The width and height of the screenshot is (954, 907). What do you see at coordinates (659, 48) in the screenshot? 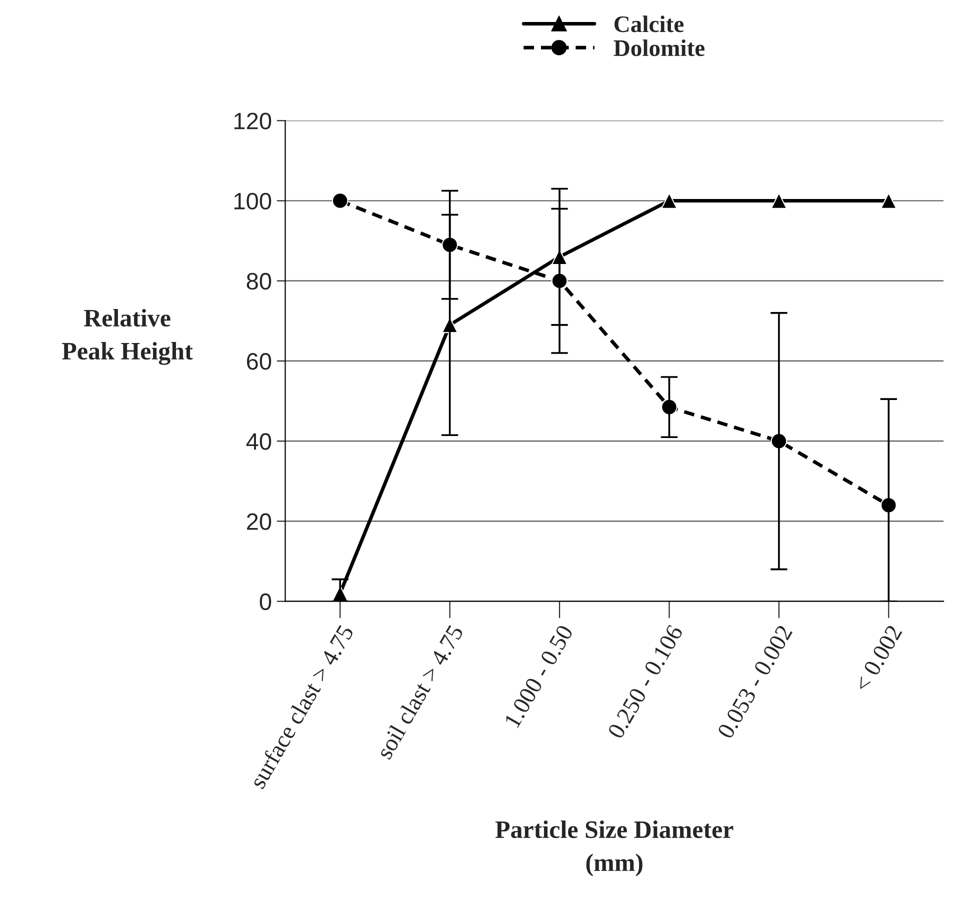
I see `legend-label: Dolomite` at bounding box center [659, 48].